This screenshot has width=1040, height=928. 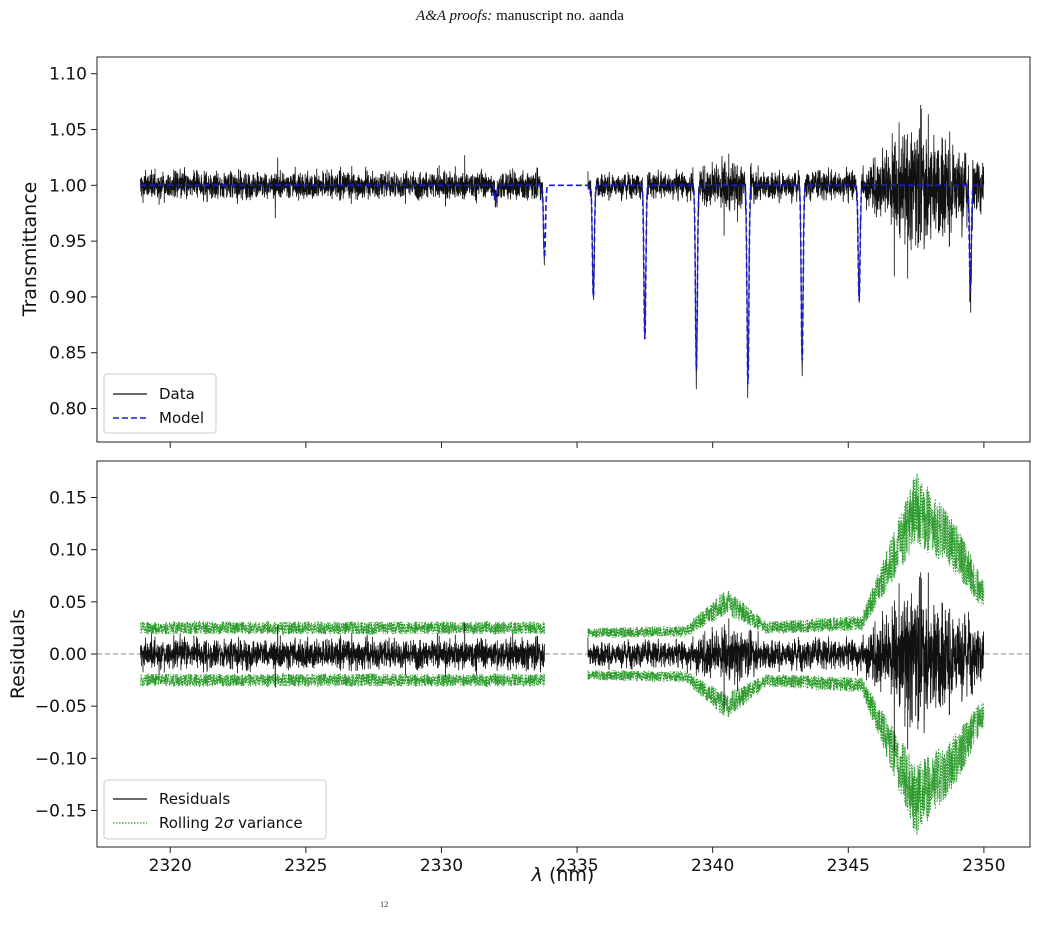 I want to click on manuscript-label: manuscript no. aanda, so click(x=558, y=16).